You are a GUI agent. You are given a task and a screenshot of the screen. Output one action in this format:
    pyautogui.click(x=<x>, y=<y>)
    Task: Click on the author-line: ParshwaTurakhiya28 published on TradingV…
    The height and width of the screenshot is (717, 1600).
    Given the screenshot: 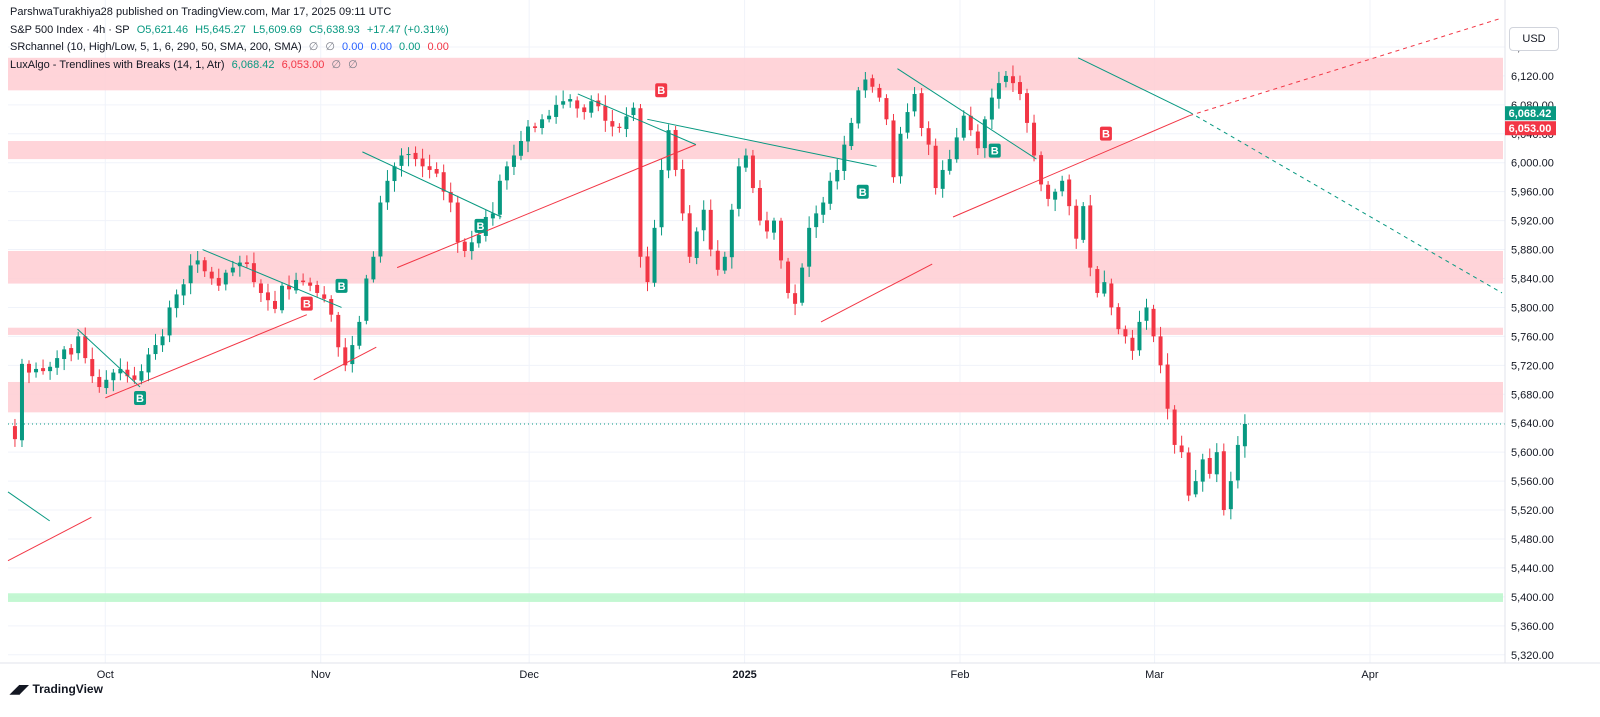 What is the action you would take?
    pyautogui.click(x=201, y=12)
    